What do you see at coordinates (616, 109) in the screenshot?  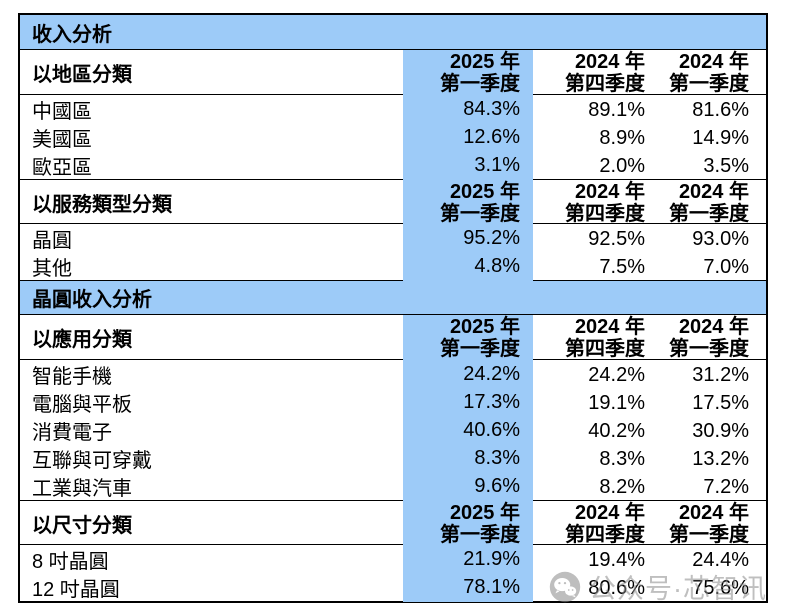 I see `value-cell: 89.1%` at bounding box center [616, 109].